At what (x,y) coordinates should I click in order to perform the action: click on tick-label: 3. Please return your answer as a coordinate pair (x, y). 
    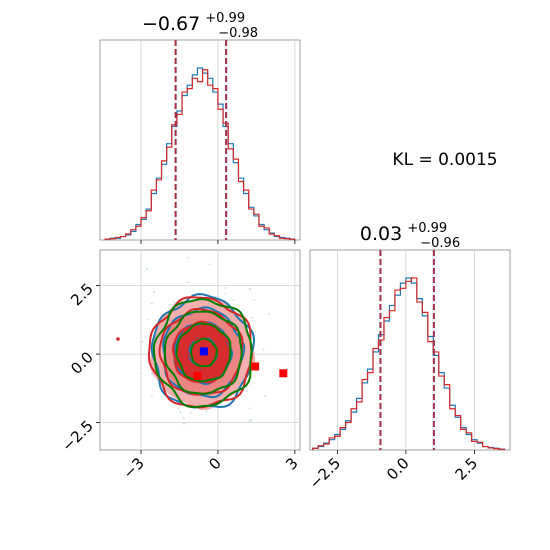
    Looking at the image, I should click on (291, 463).